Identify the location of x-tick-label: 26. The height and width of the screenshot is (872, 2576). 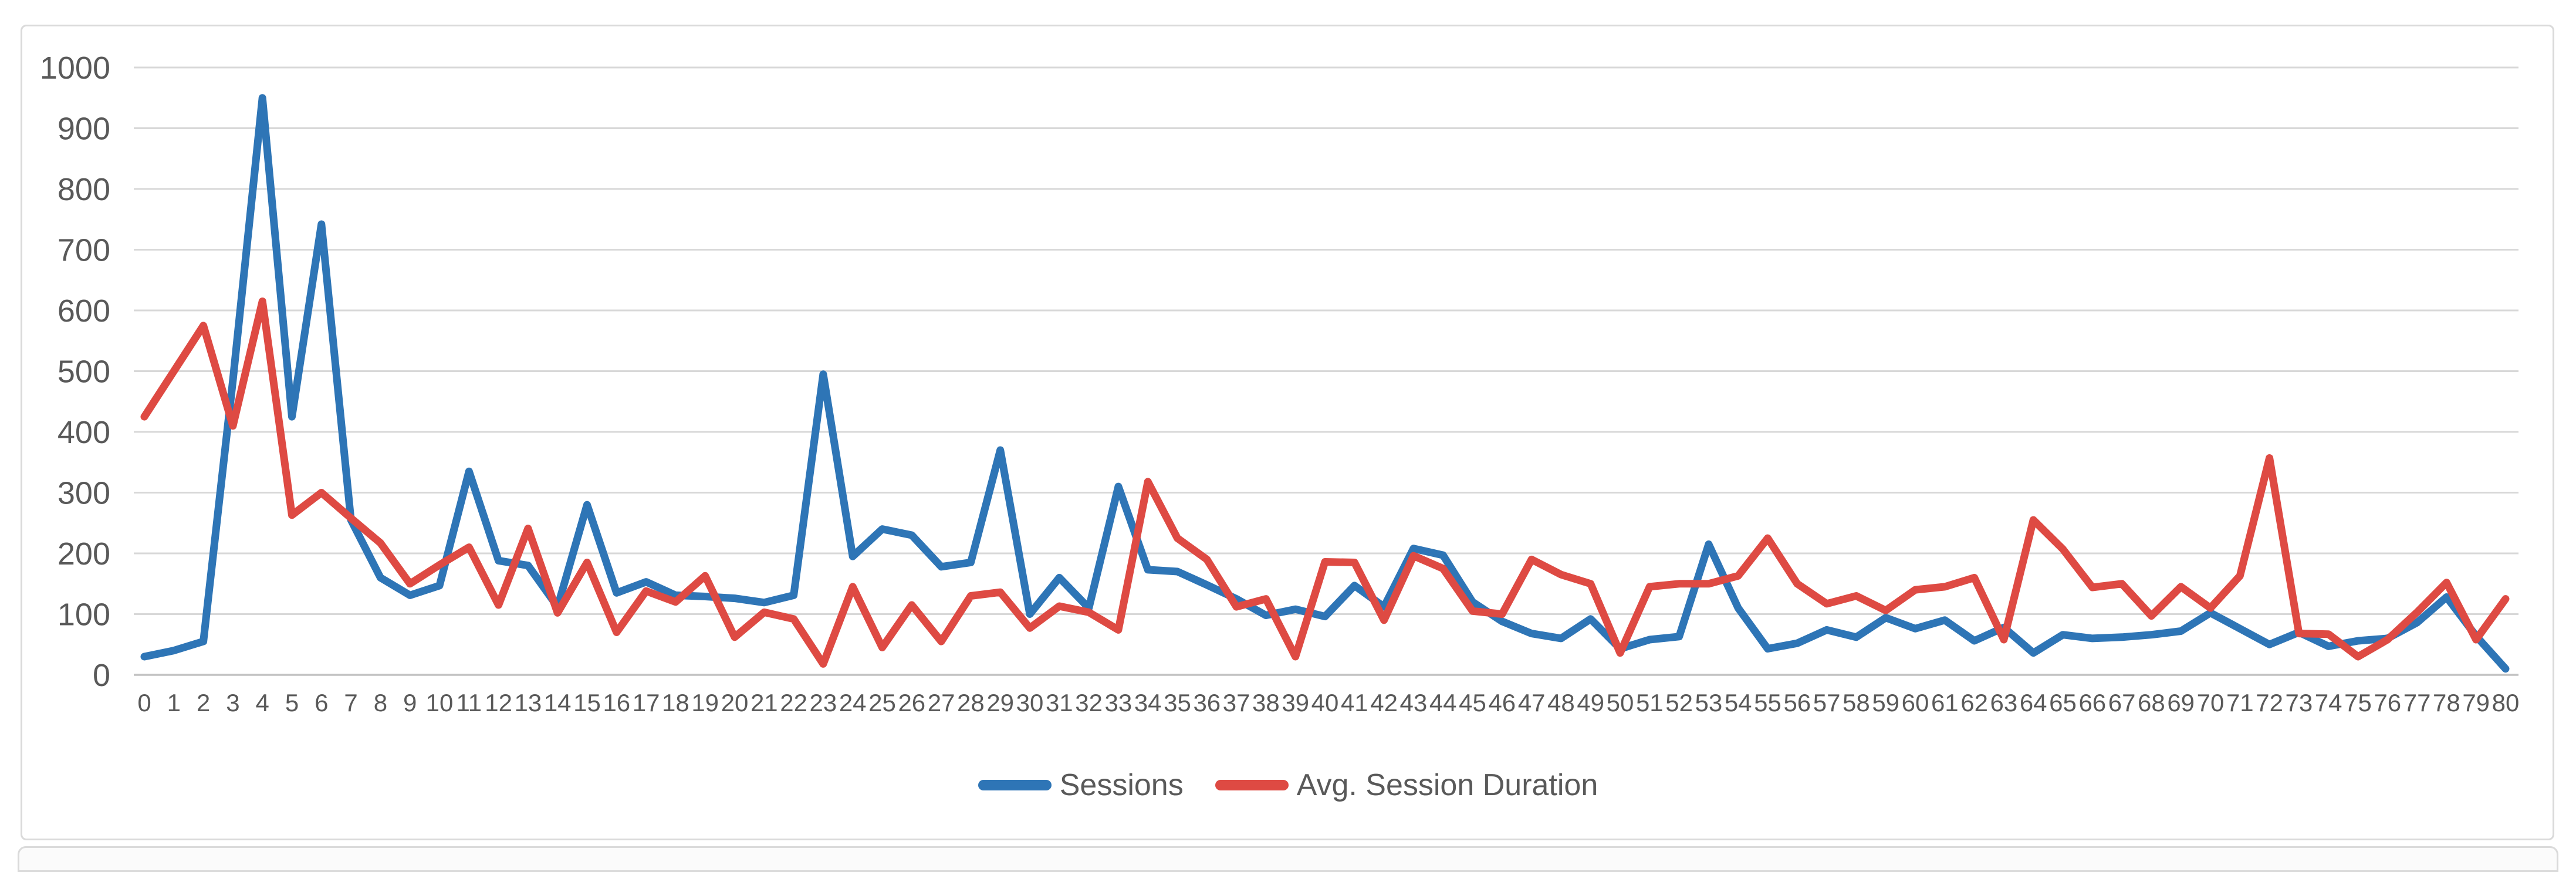
(911, 702).